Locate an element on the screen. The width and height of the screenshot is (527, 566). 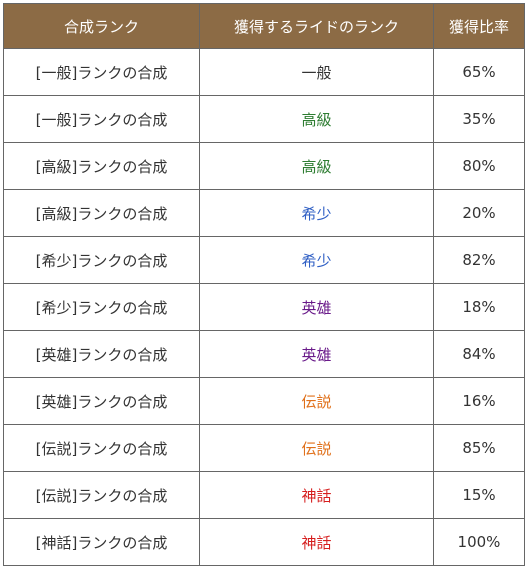
table-row: [希少]ランクの合成 希少 82% is located at coordinates (264, 260).